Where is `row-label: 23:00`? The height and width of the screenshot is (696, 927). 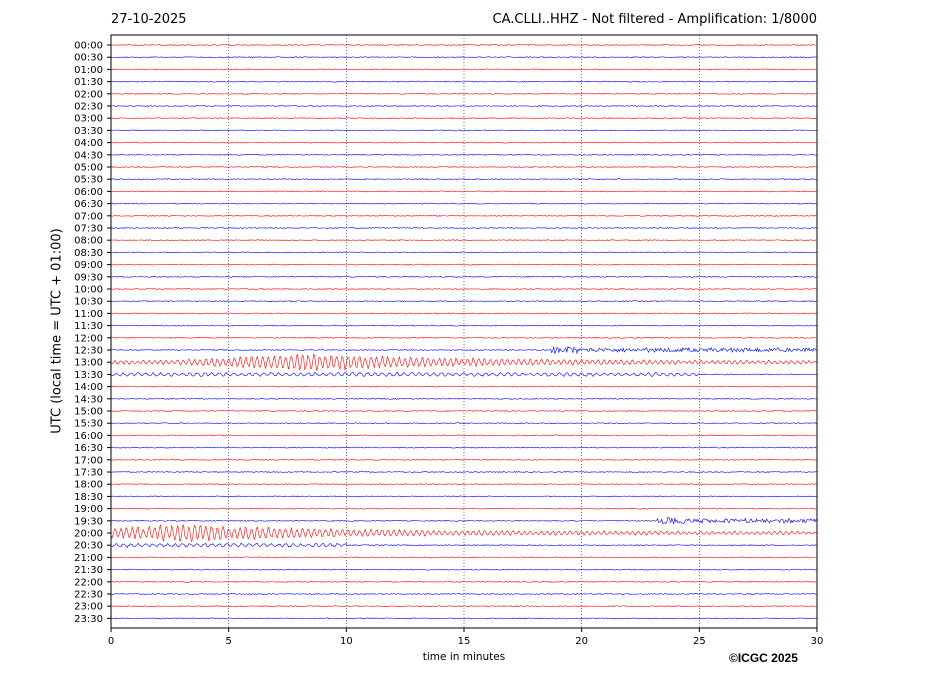 row-label: 23:00 is located at coordinates (88, 607).